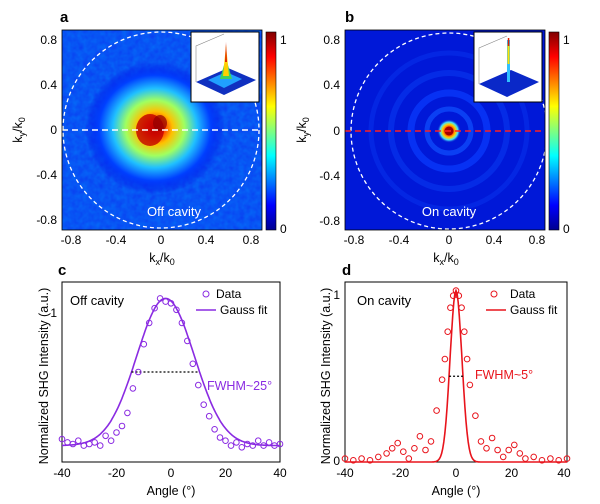 The image size is (600, 504). Describe the element at coordinates (117, 473) in the screenshot. I see `xtick-label: -20` at that location.